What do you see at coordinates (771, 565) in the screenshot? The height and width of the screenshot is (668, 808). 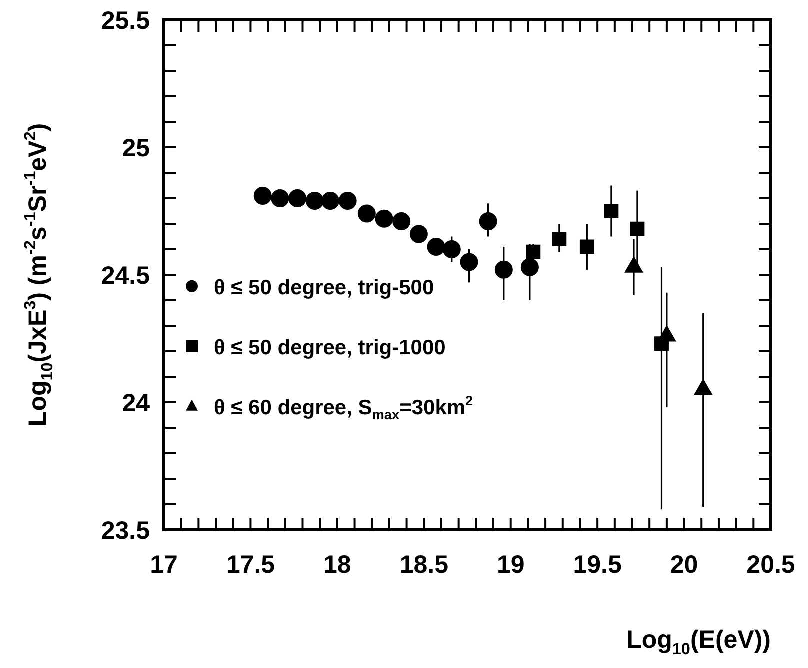 I see `x-tick-label: 20.5` at bounding box center [771, 565].